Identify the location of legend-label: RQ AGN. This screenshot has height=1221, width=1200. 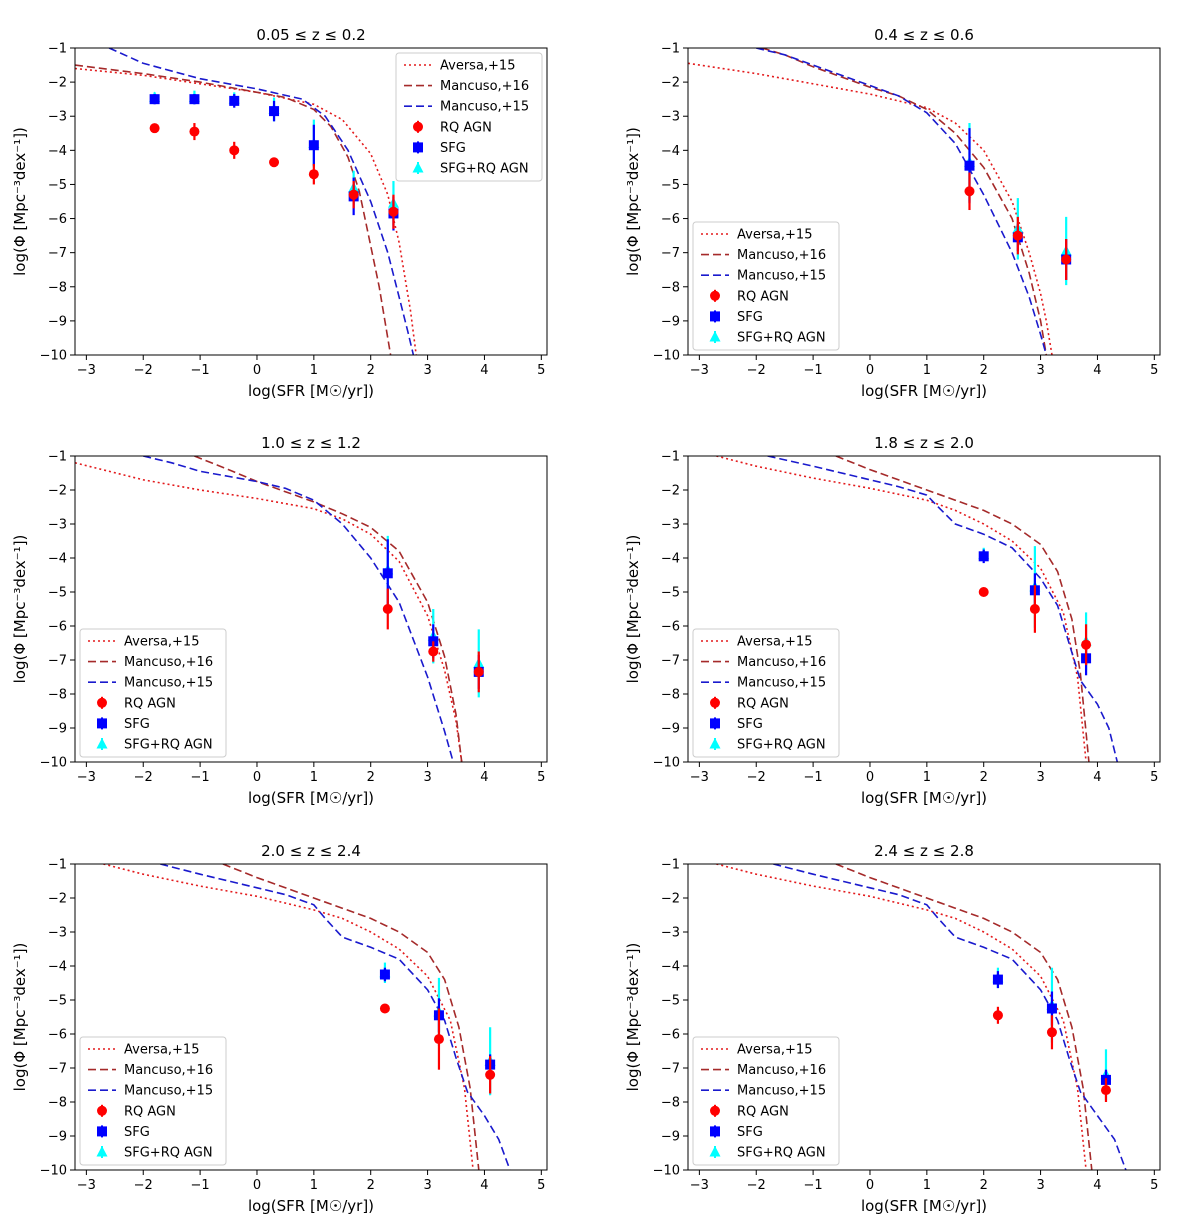
(150, 703).